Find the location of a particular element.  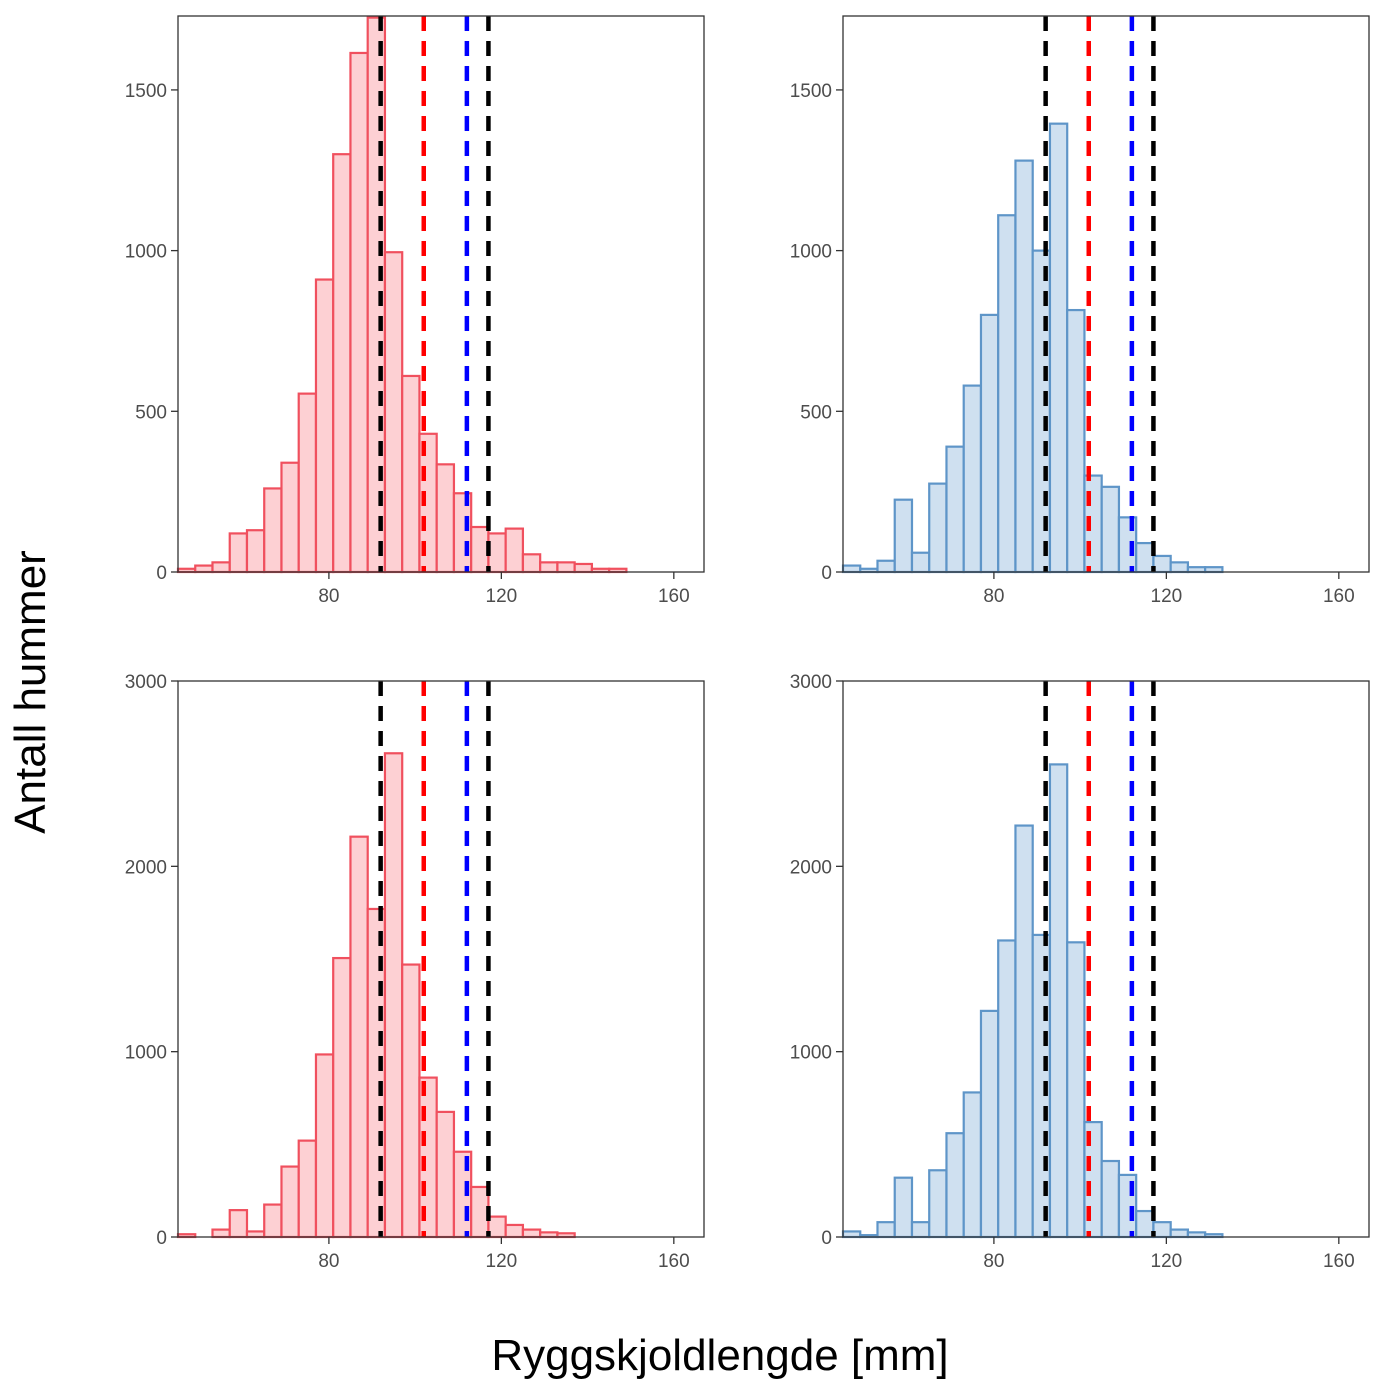

x-axis-title: Ryggskjoldlengde [mm] is located at coordinates (719, 1355).